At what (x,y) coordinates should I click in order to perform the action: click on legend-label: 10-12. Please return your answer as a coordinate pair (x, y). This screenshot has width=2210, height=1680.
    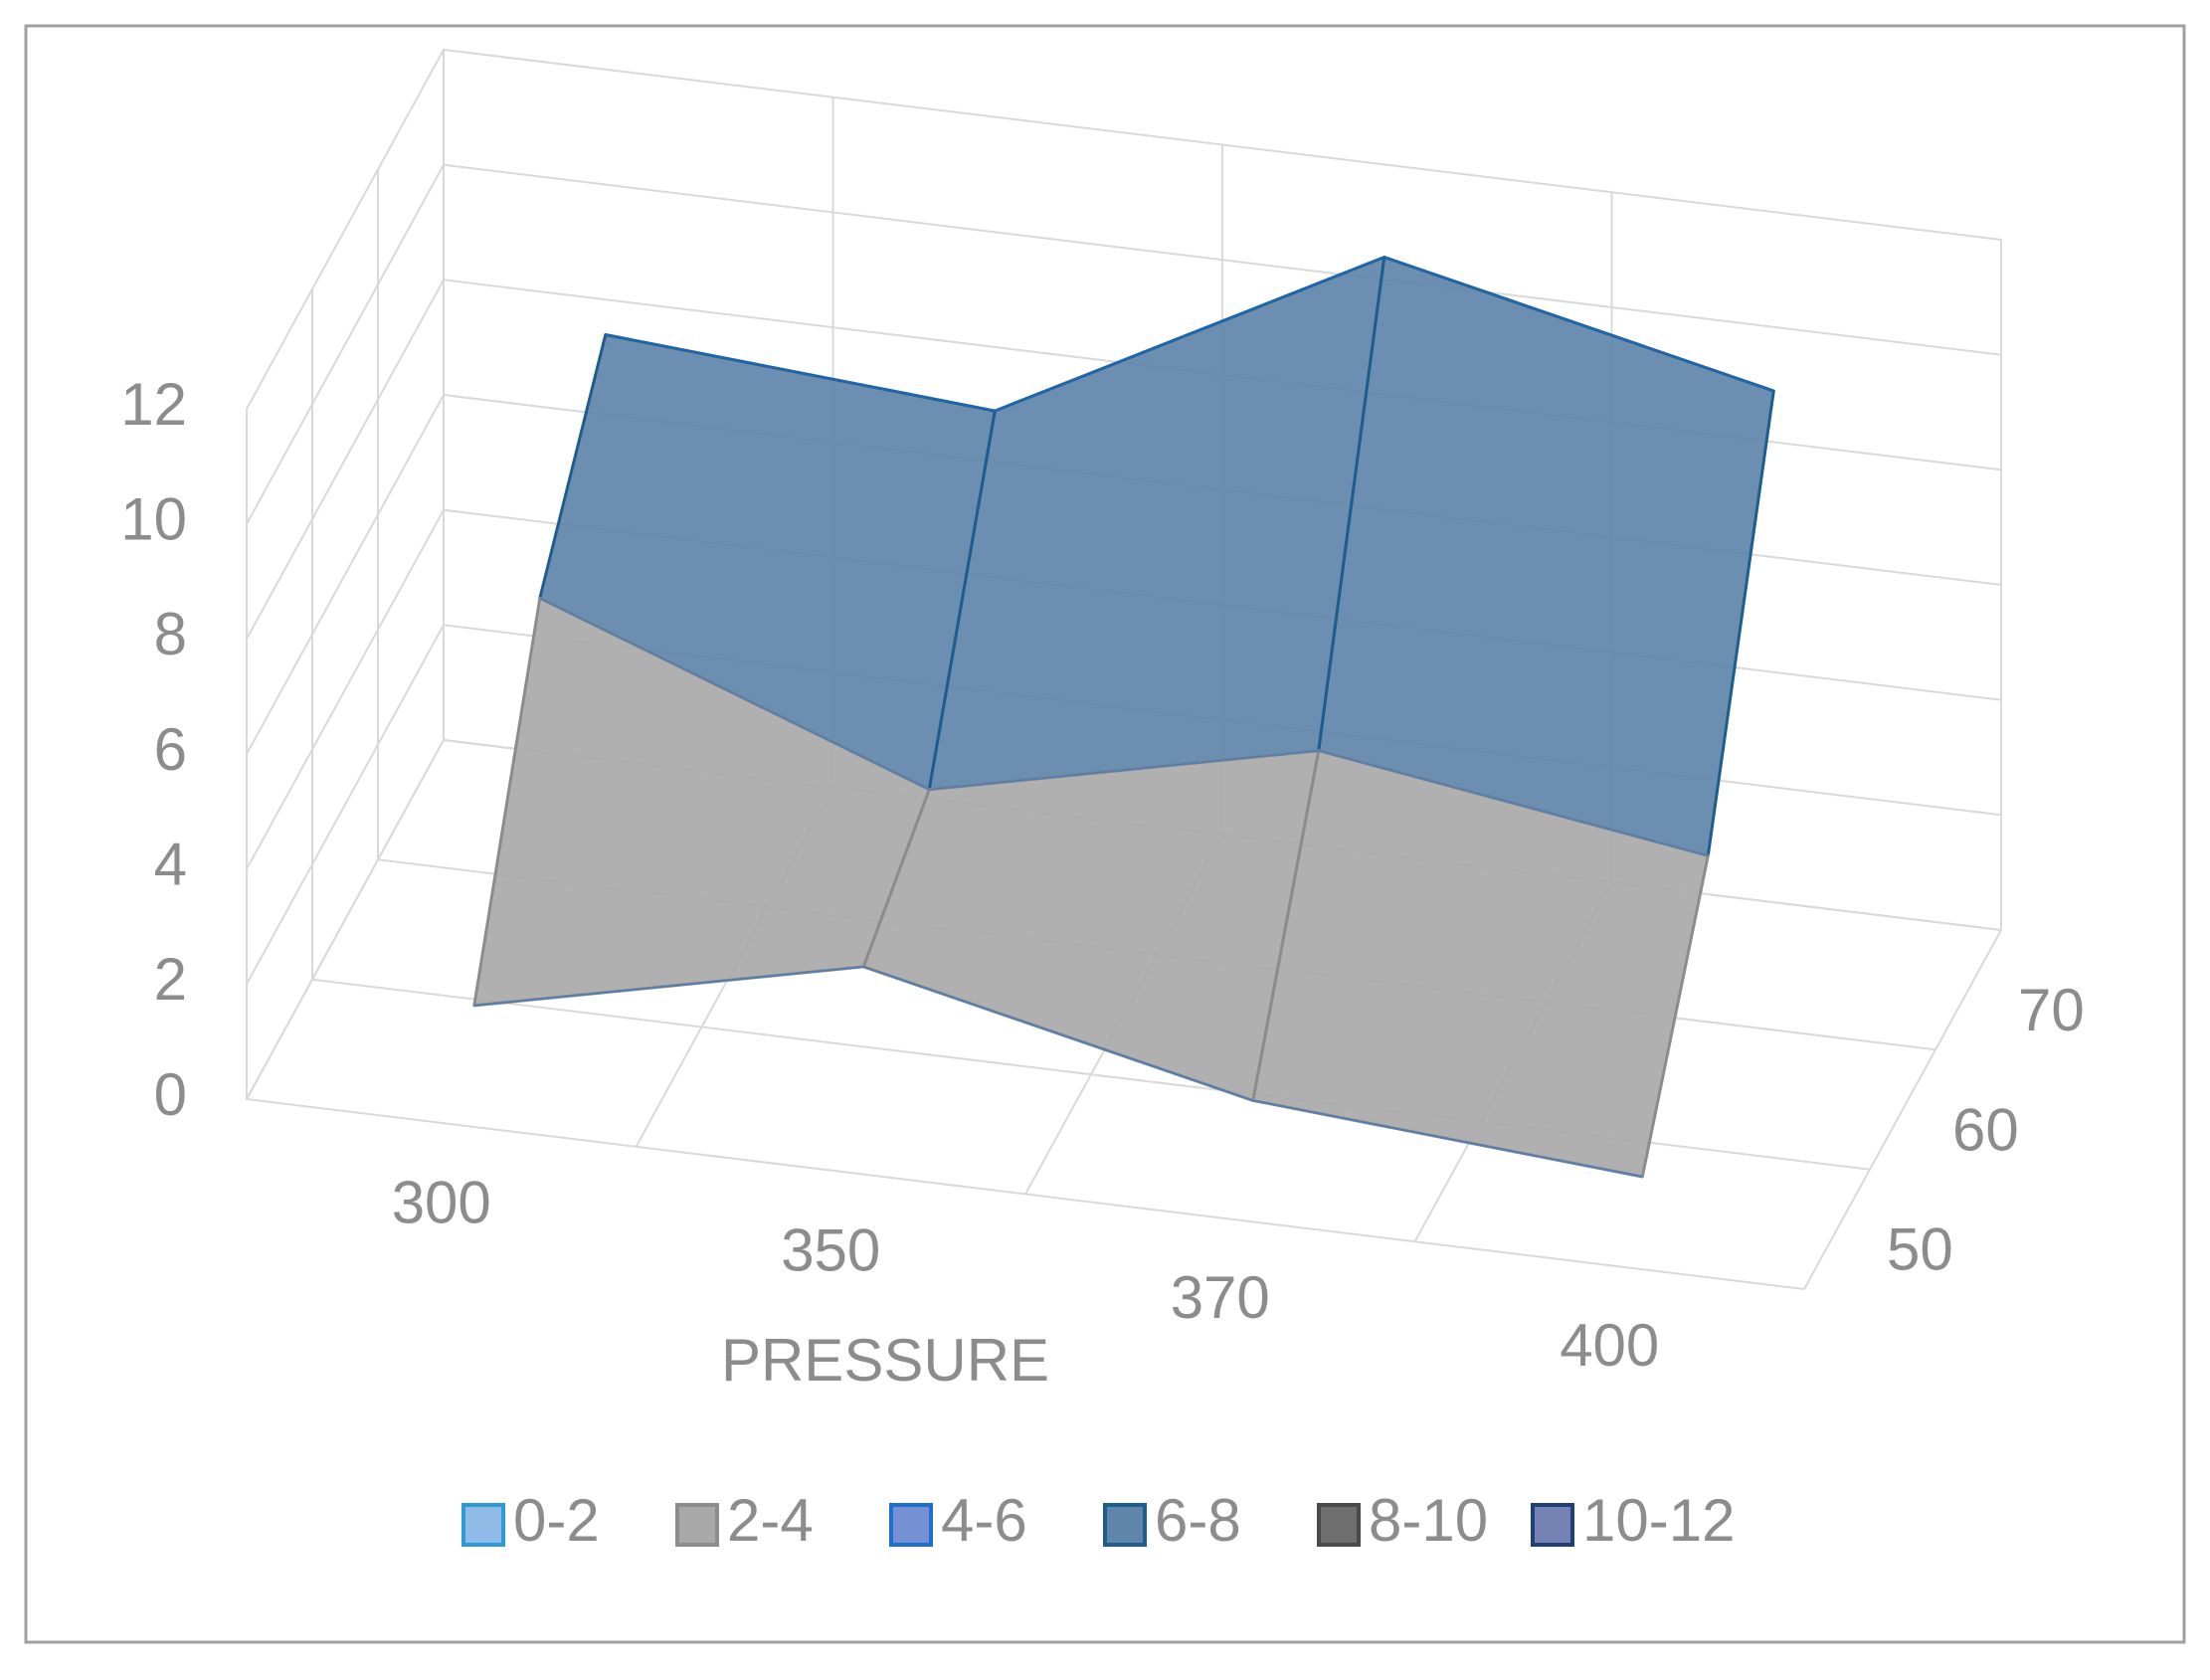
    Looking at the image, I should click on (1658, 1520).